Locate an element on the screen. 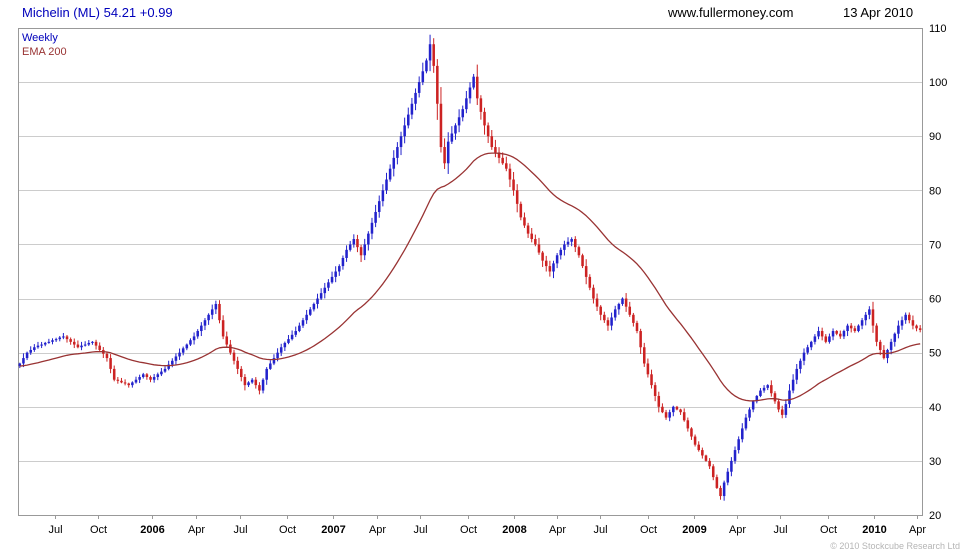  y-axis-label: 90 is located at coordinates (935, 137).